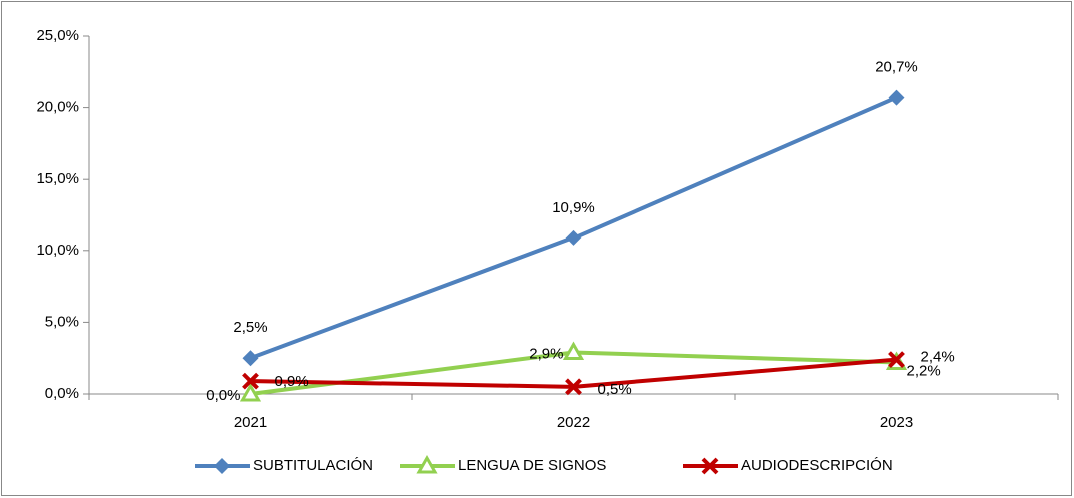 This screenshot has width=1074, height=498. I want to click on data-label: 0,5%, so click(615, 389).